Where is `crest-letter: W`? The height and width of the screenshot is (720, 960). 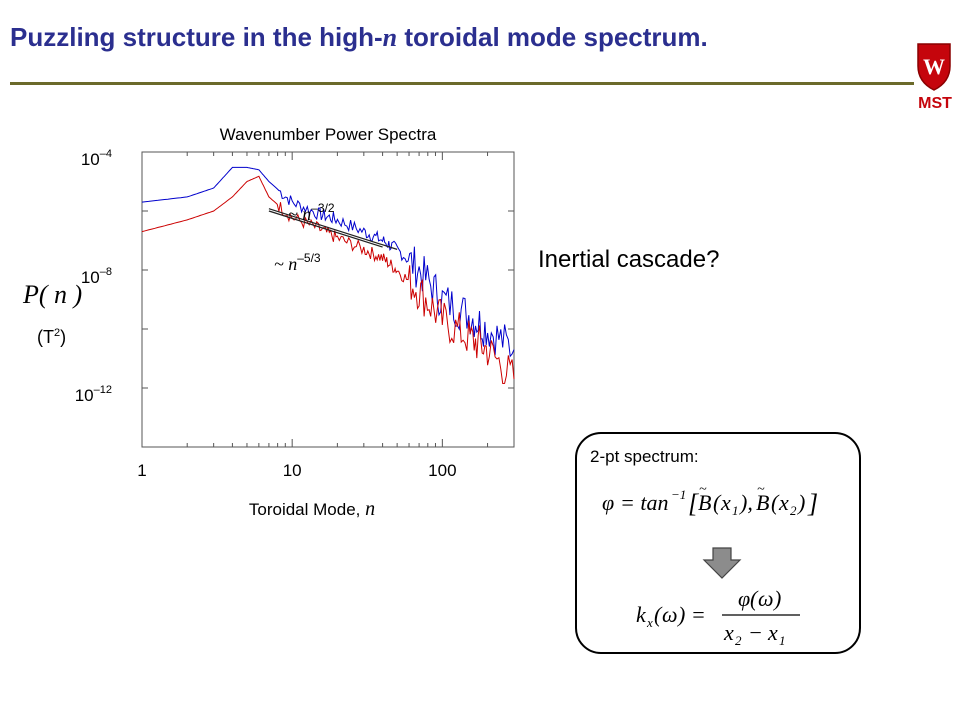 crest-letter: W is located at coordinates (934, 66).